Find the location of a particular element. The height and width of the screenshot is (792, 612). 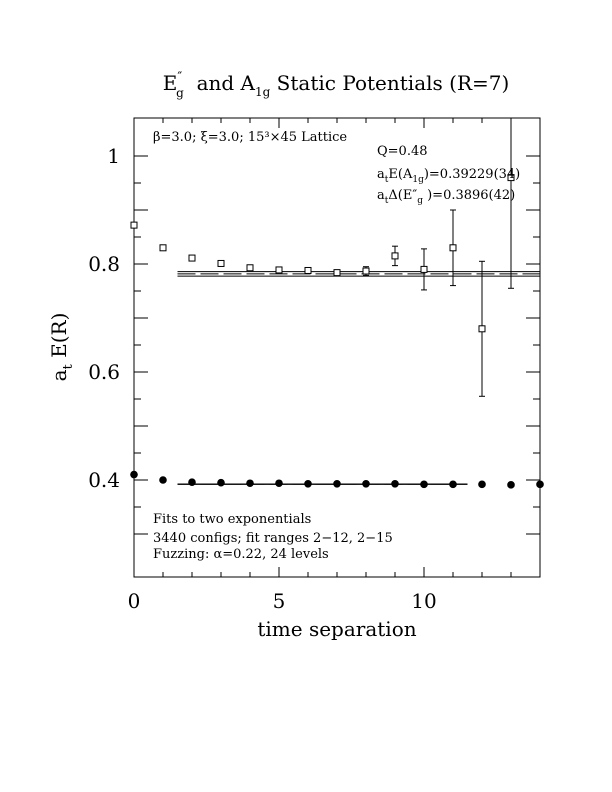

x-tick-label: 0 is located at coordinates (134, 601).